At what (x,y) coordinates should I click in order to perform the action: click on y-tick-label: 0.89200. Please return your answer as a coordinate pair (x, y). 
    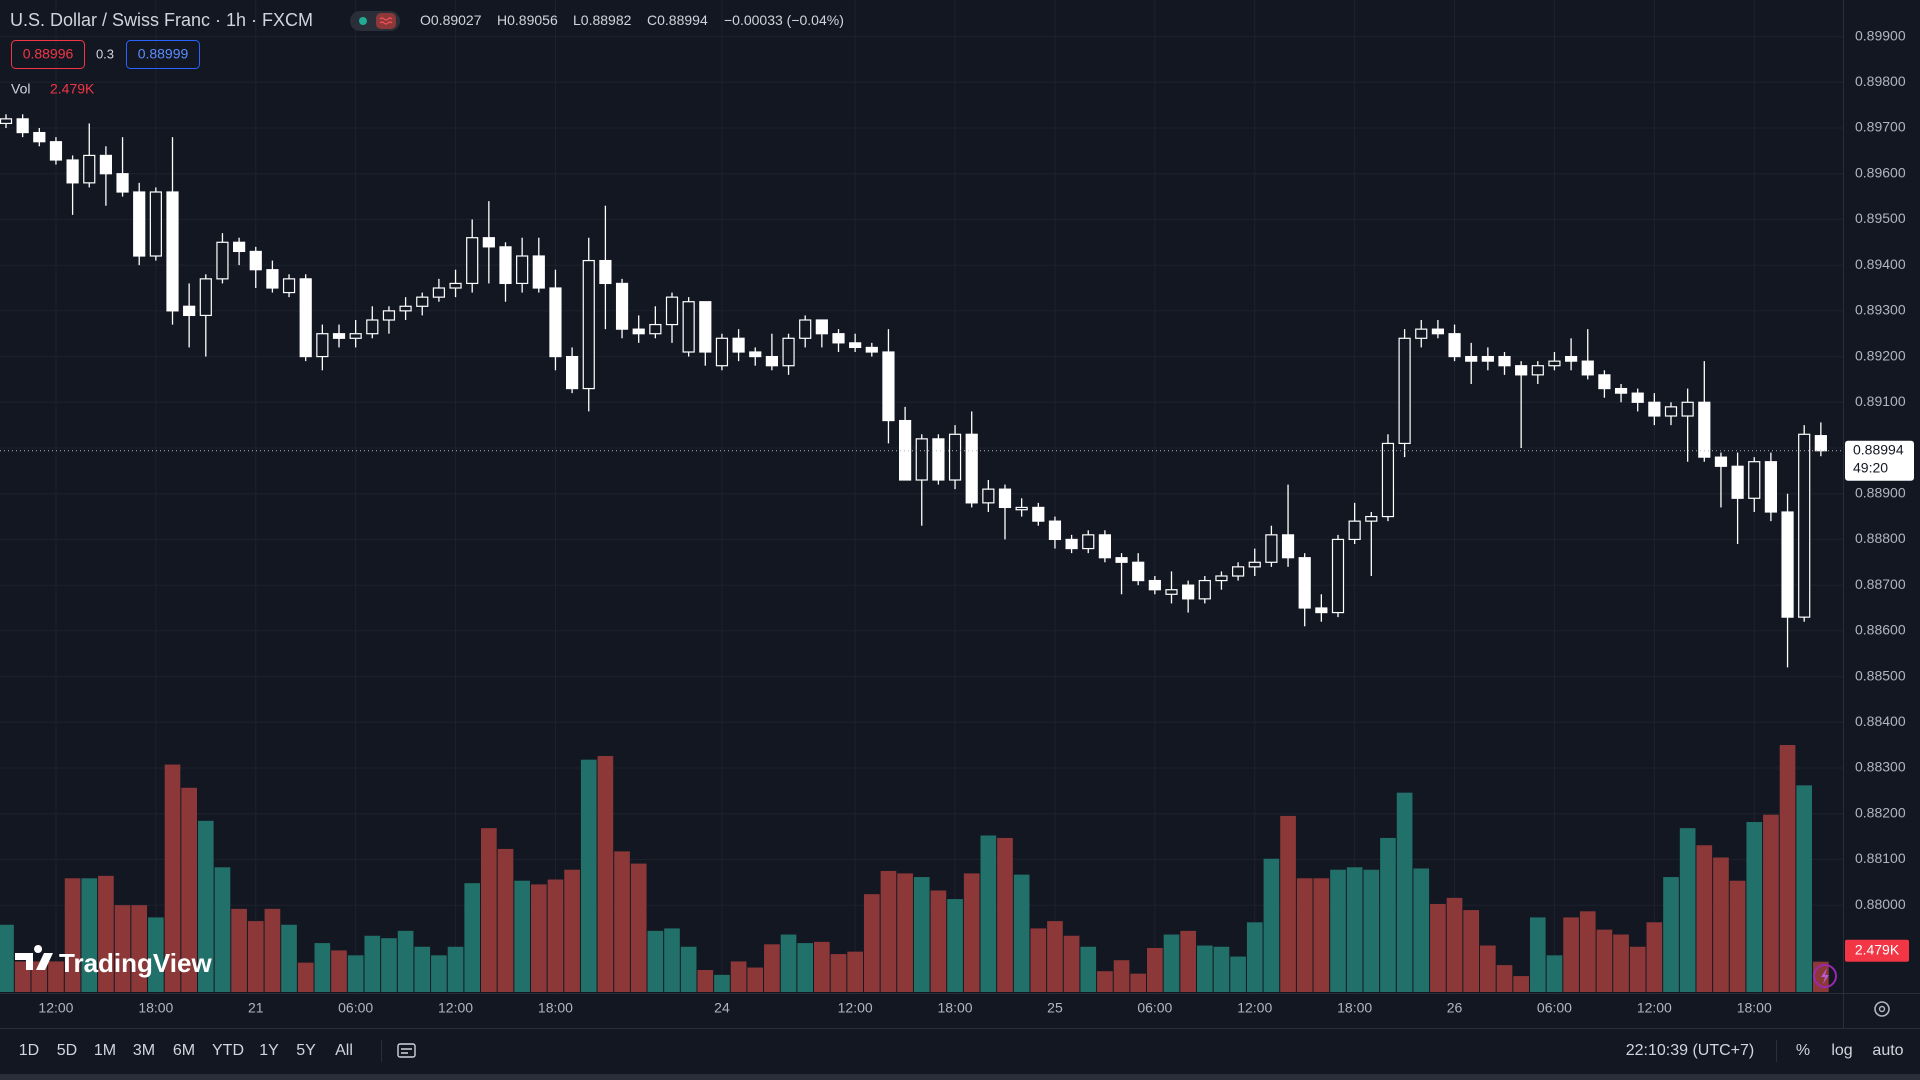
    Looking at the image, I should click on (1880, 355).